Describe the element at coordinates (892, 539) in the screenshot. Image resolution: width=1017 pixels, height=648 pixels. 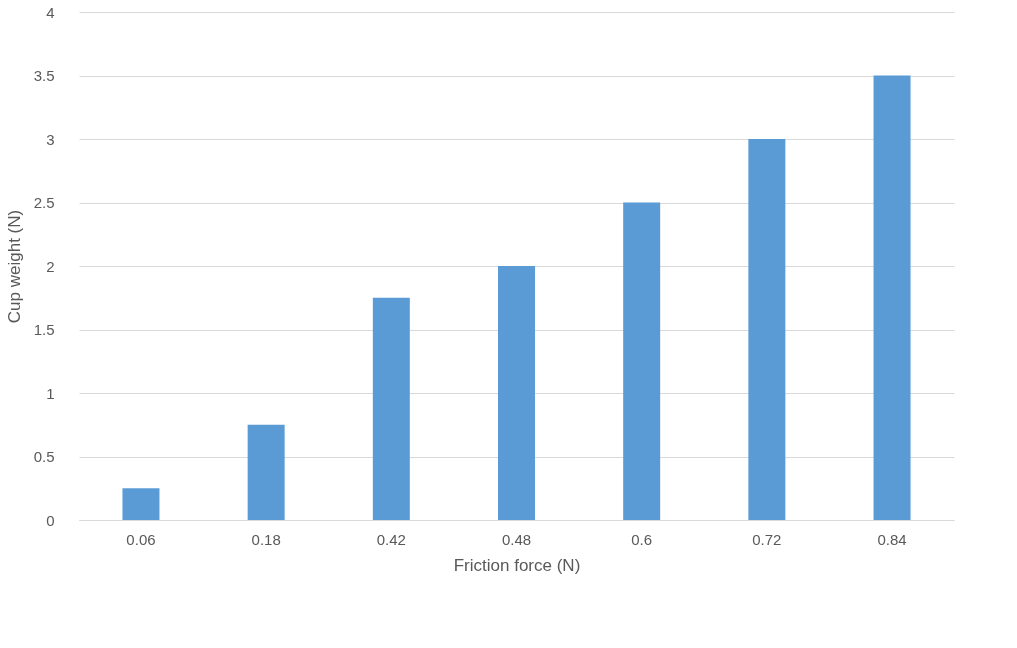
I see `x-tick-label: 0.84` at that location.